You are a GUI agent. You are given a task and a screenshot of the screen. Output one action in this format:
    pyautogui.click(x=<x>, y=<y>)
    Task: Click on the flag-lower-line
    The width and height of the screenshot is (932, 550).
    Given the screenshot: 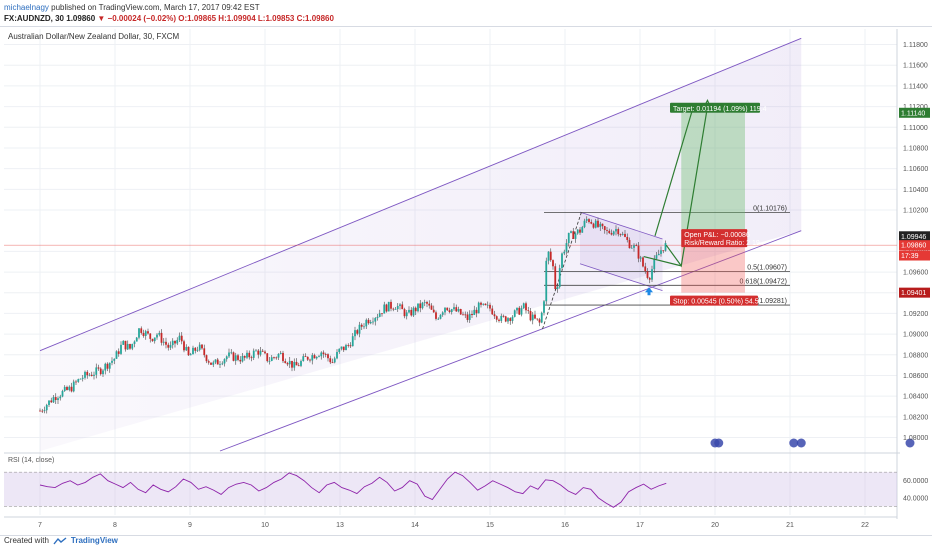 What is the action you would take?
    pyautogui.click(x=621, y=277)
    